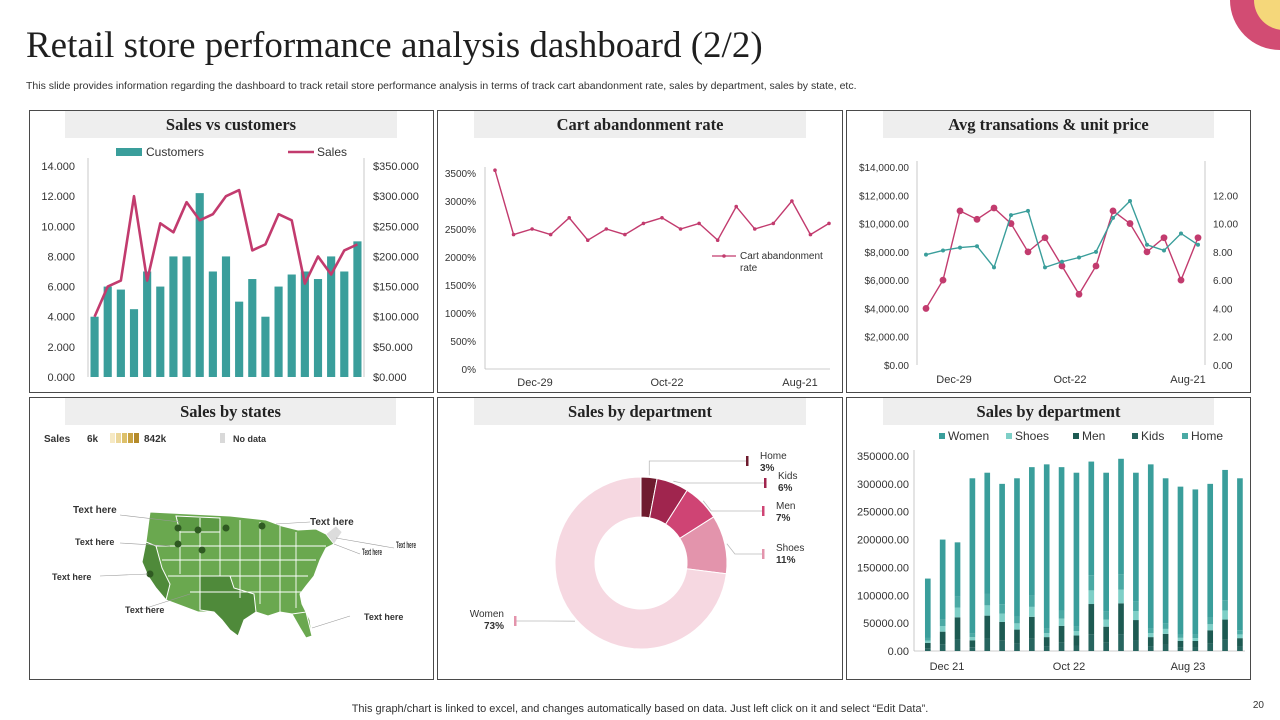 This screenshot has width=1280, height=720. What do you see at coordinates (773, 456) in the screenshot?
I see `donut-label-name: Home` at bounding box center [773, 456].